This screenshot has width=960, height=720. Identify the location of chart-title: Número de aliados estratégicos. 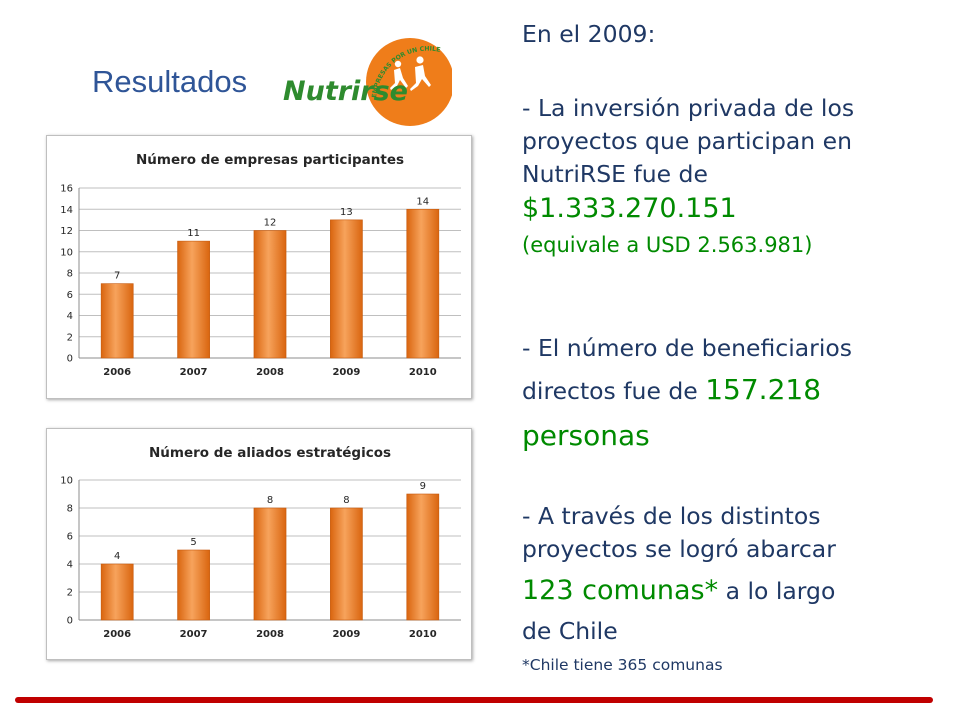
(270, 453).